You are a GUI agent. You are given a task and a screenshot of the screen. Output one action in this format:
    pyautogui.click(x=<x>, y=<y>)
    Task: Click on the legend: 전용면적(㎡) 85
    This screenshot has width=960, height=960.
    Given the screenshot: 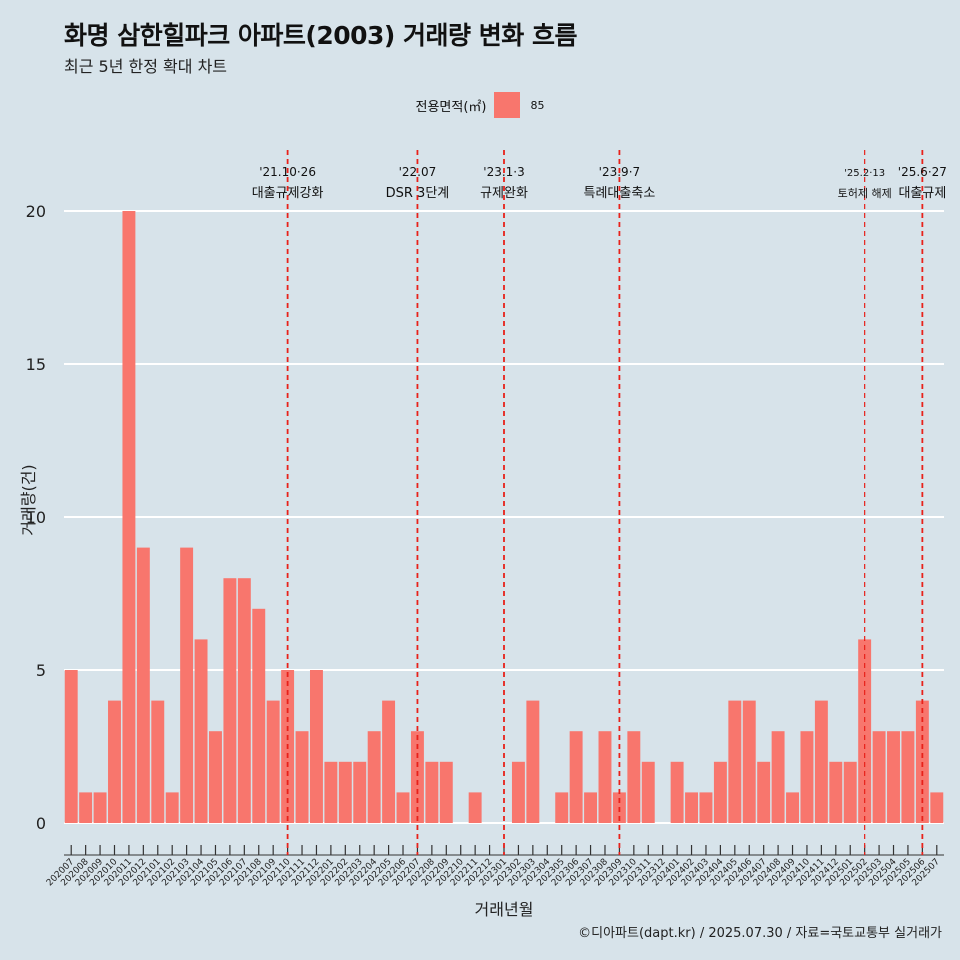 What is the action you would take?
    pyautogui.click(x=480, y=105)
    